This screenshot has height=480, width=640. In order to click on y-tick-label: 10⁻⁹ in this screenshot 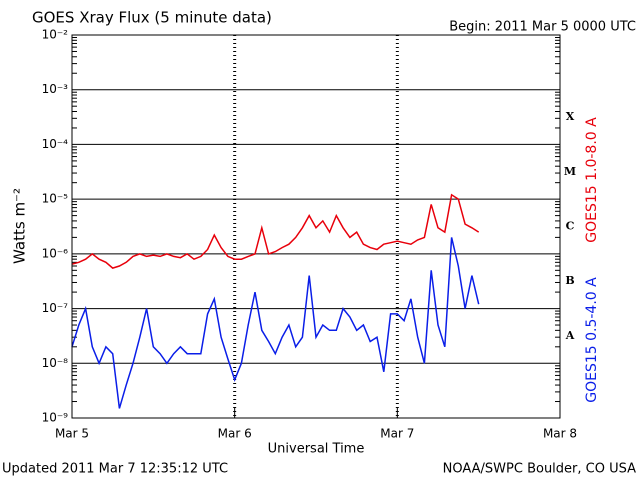, I will do `click(55, 418)`.